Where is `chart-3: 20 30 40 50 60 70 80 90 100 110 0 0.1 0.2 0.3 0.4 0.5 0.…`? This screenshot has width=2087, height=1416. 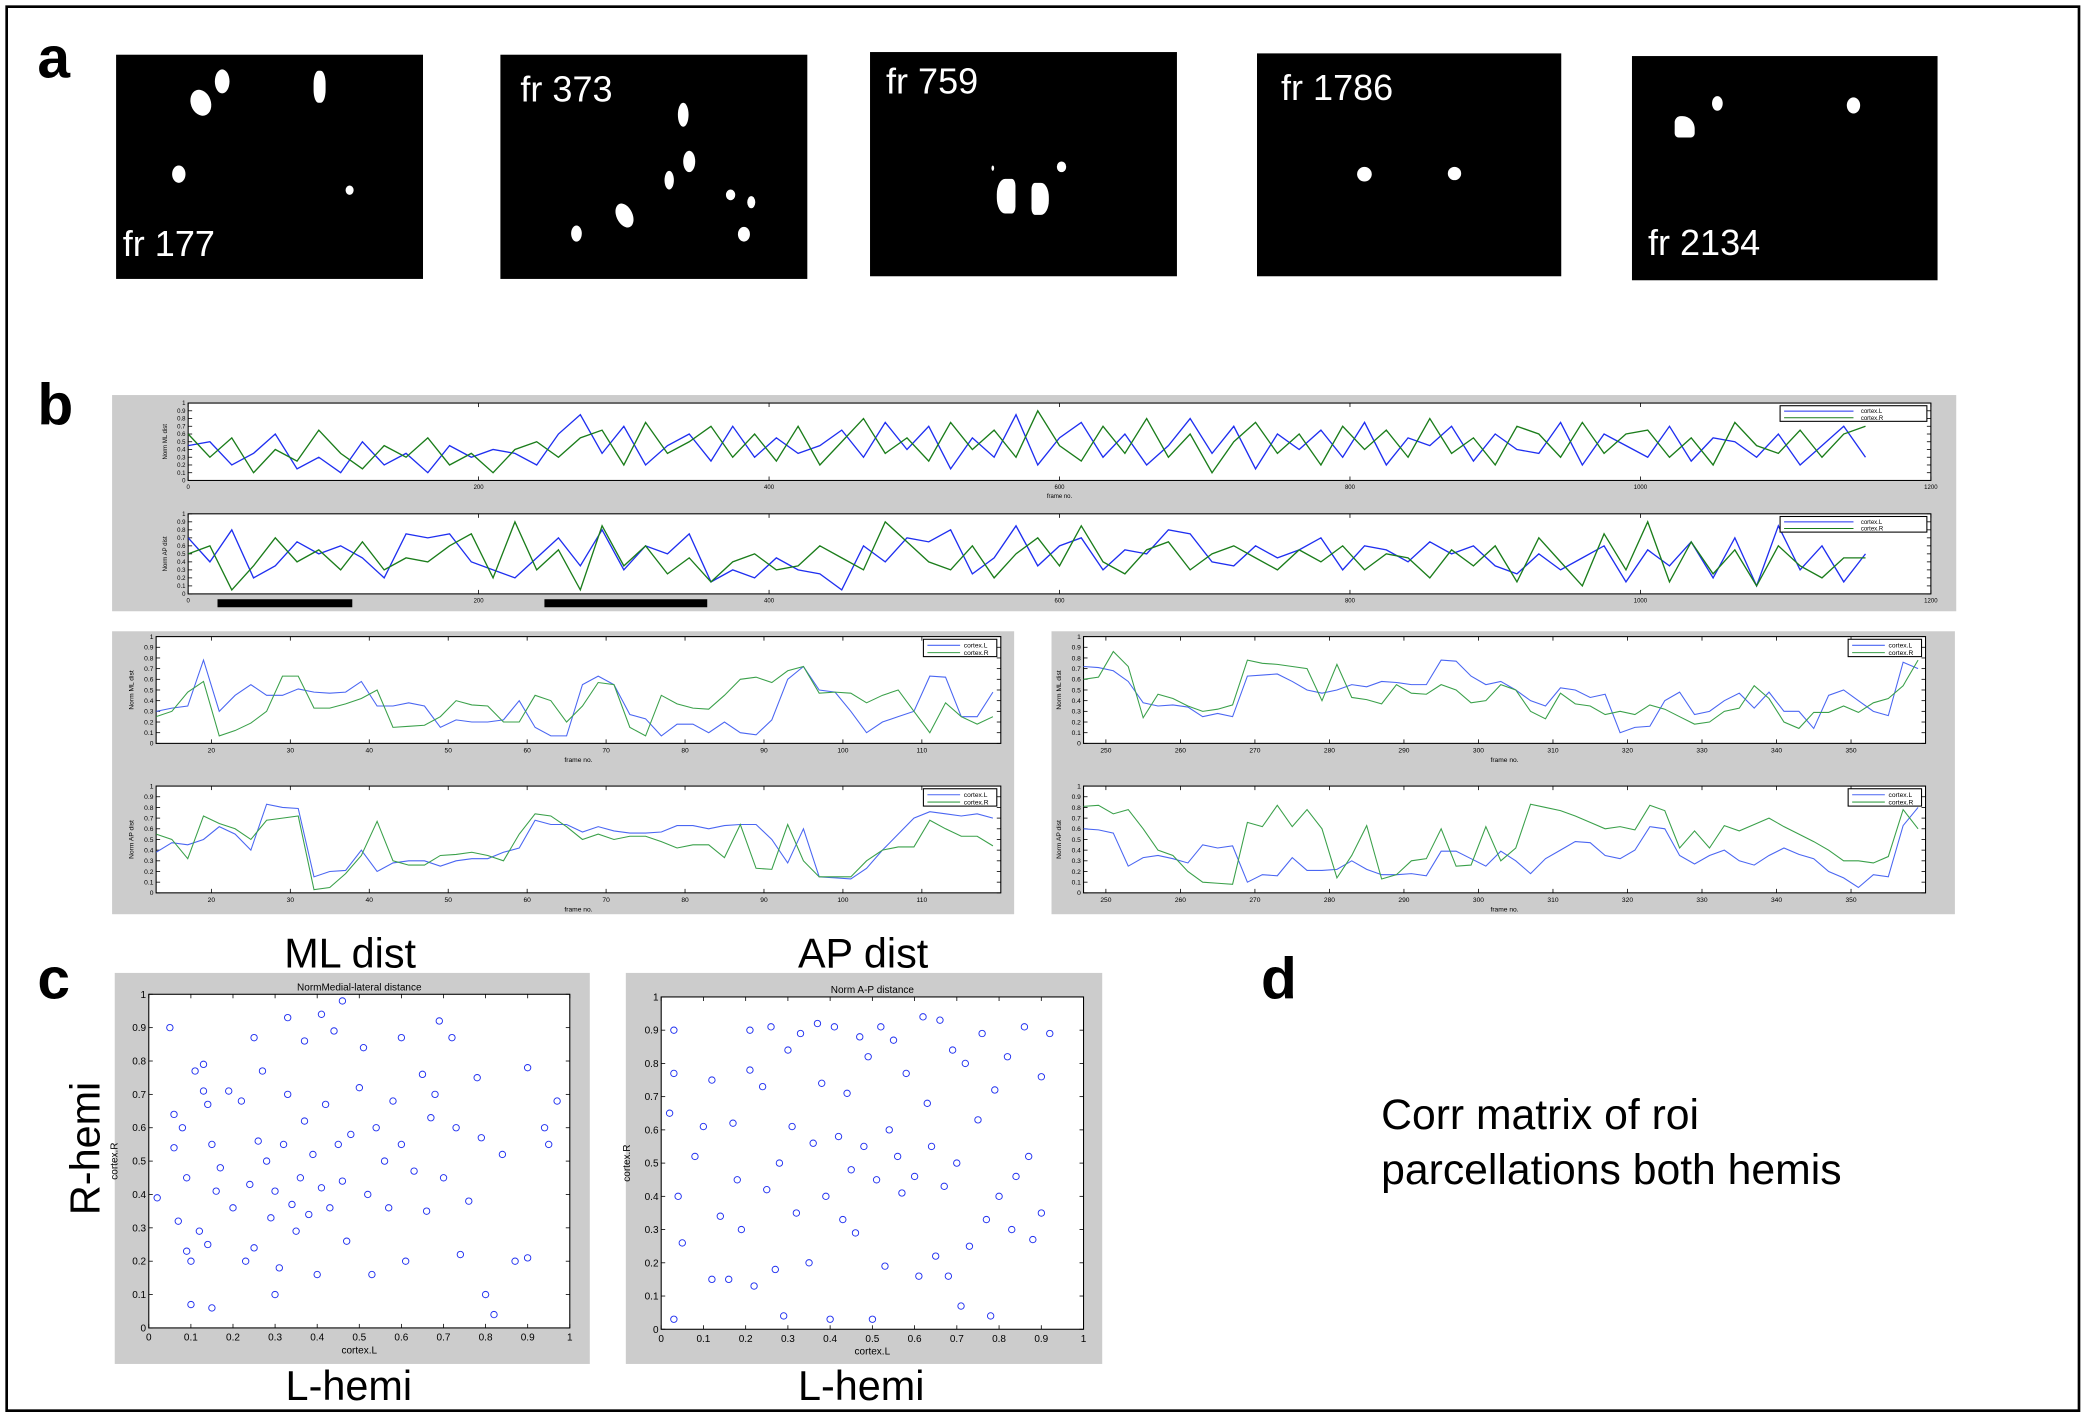 chart-3: 20 30 40 50 60 70 80 90 100 110 0 0.1 0.2 0.3 0.4 0.5 0.… is located at coordinates (565, 699).